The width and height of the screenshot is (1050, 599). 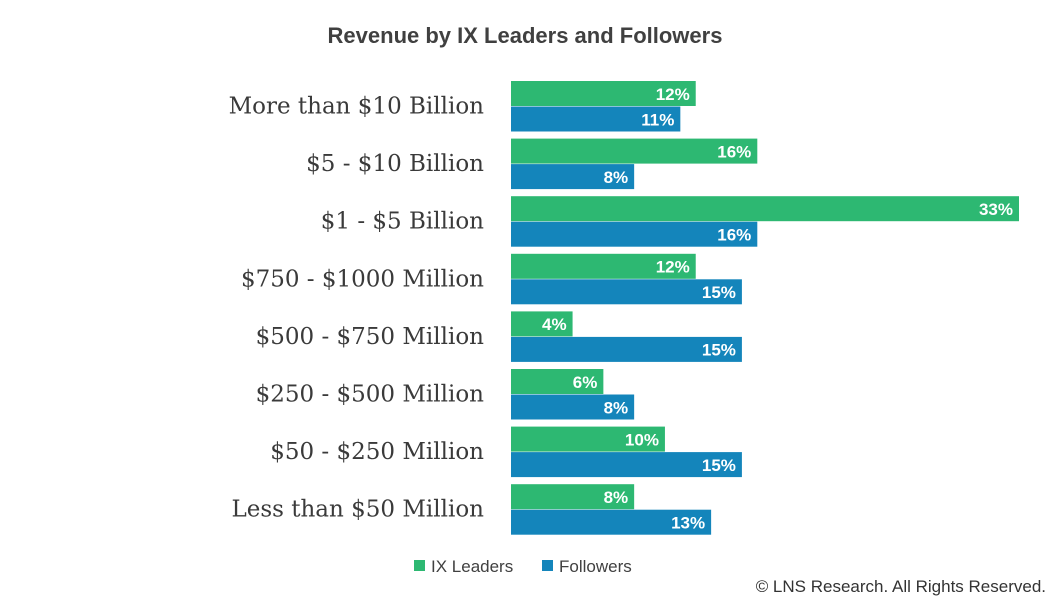 What do you see at coordinates (585, 382) in the screenshot?
I see `data-label: 6%` at bounding box center [585, 382].